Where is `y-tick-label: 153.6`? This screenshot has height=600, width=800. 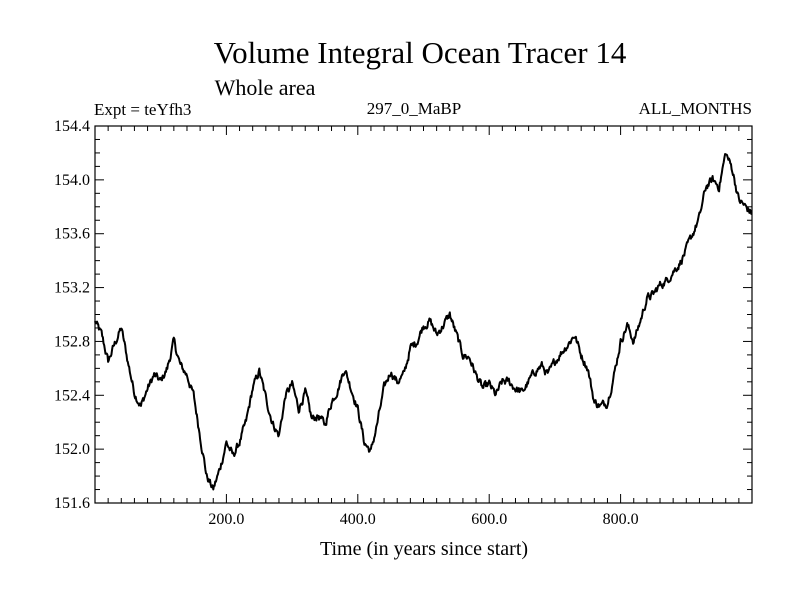 y-tick-label: 153.6 is located at coordinates (72, 234).